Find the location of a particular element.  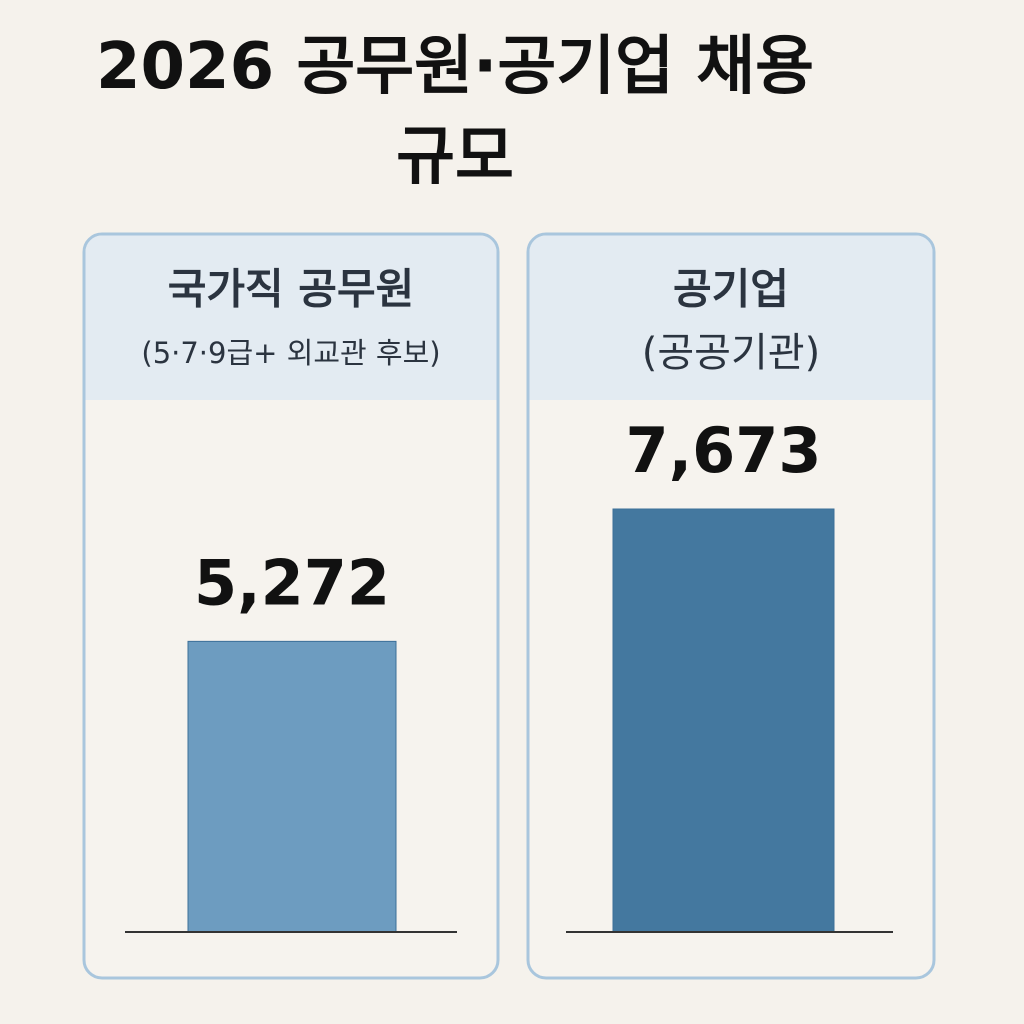

category-label: 공기업 is located at coordinates (731, 289).